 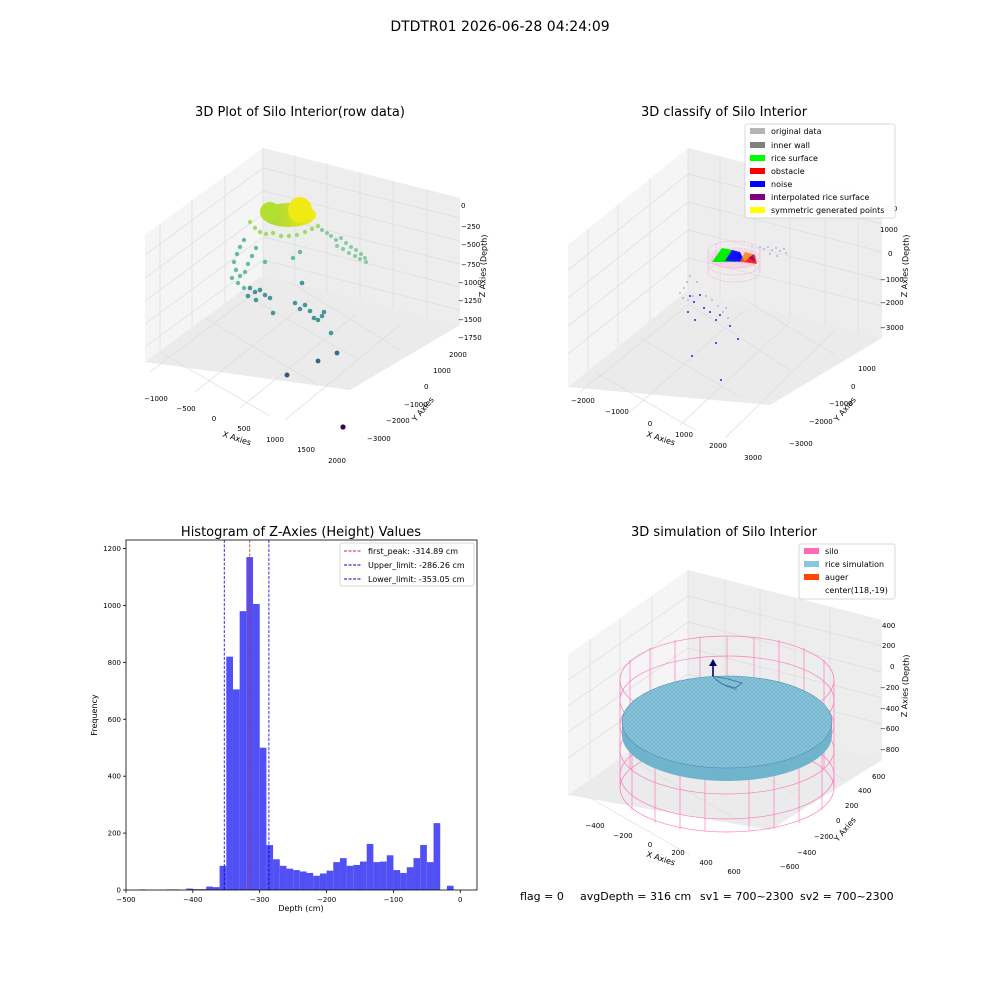 What do you see at coordinates (660, 439) in the screenshot?
I see `classify-x-label: X Axies` at bounding box center [660, 439].